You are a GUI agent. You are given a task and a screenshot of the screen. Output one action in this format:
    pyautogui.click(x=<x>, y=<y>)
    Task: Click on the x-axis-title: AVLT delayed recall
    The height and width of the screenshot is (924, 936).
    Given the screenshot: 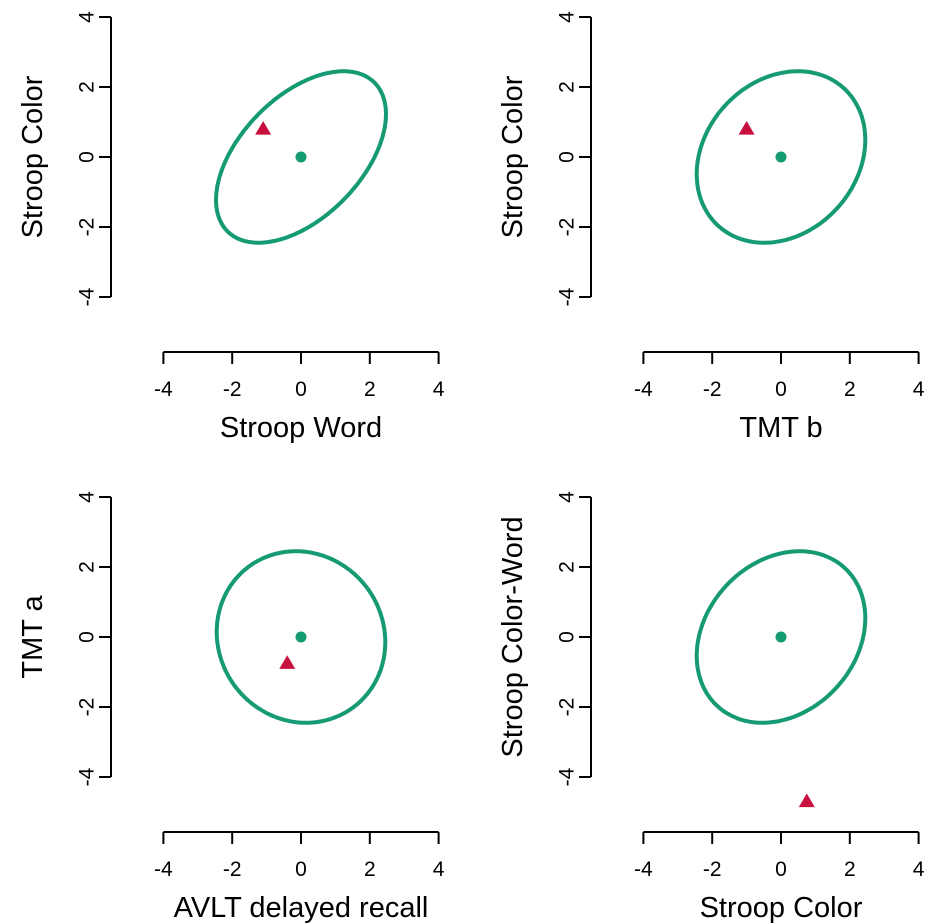 What is the action you would take?
    pyautogui.click(x=301, y=908)
    